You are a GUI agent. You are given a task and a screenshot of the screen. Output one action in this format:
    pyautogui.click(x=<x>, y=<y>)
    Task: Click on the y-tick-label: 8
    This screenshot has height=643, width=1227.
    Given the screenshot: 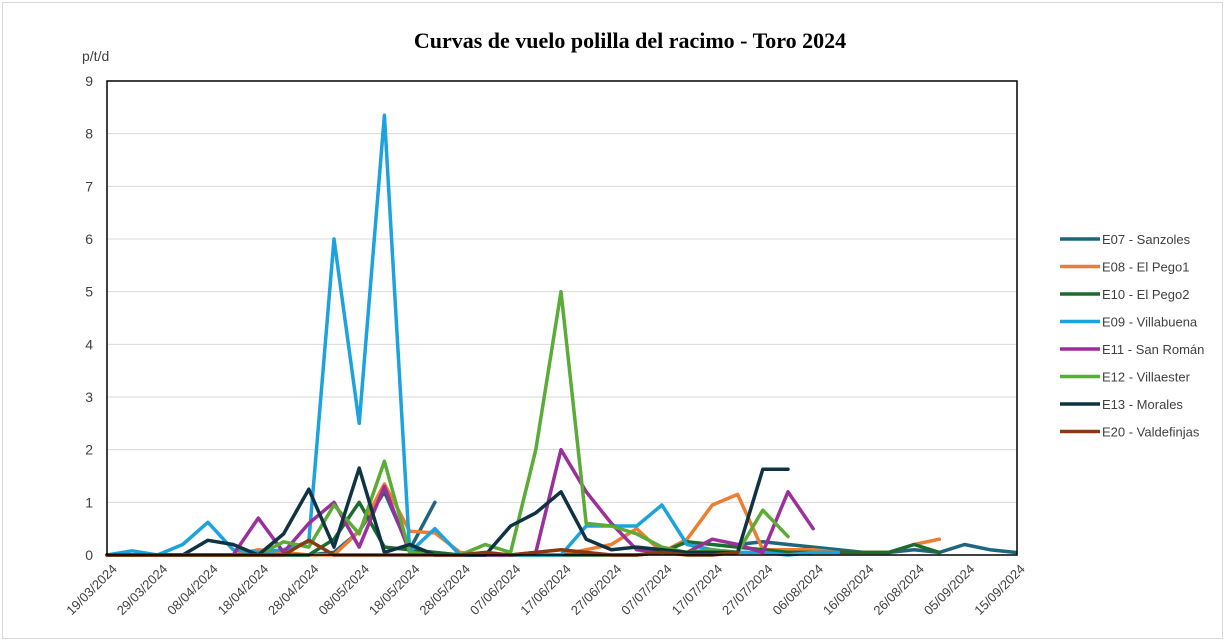 What is the action you would take?
    pyautogui.click(x=89, y=134)
    